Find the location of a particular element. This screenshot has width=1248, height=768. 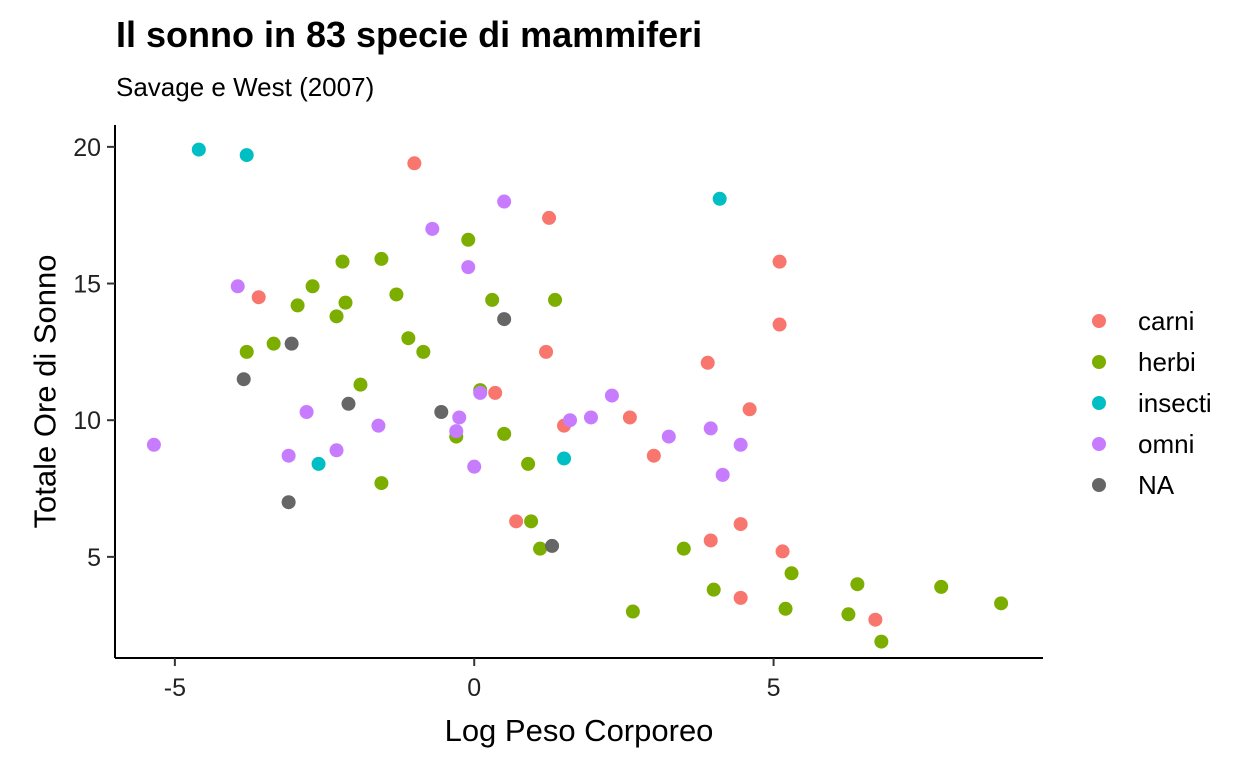

y-tick-label: 5 is located at coordinates (94, 558).